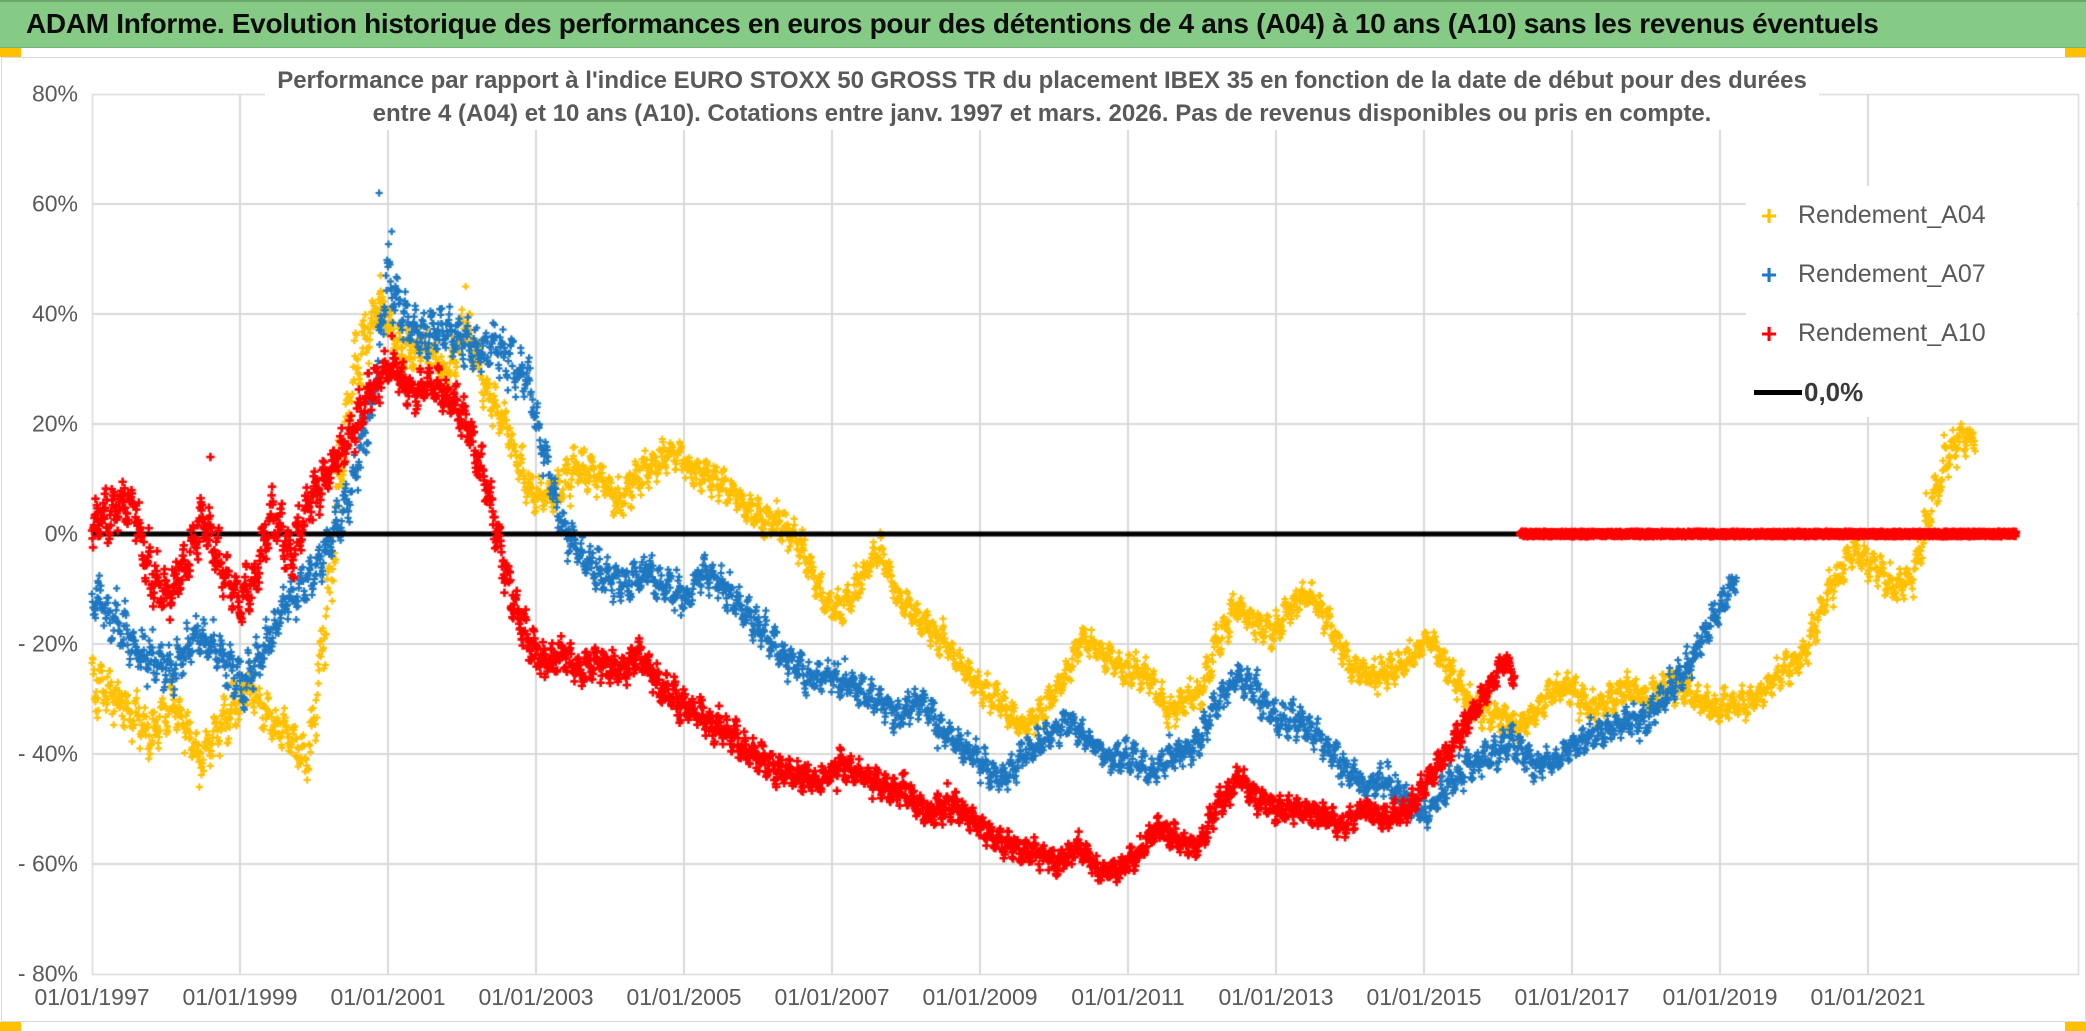  Describe the element at coordinates (684, 997) in the screenshot. I see `x-tick-label: 01/01/2005` at that location.